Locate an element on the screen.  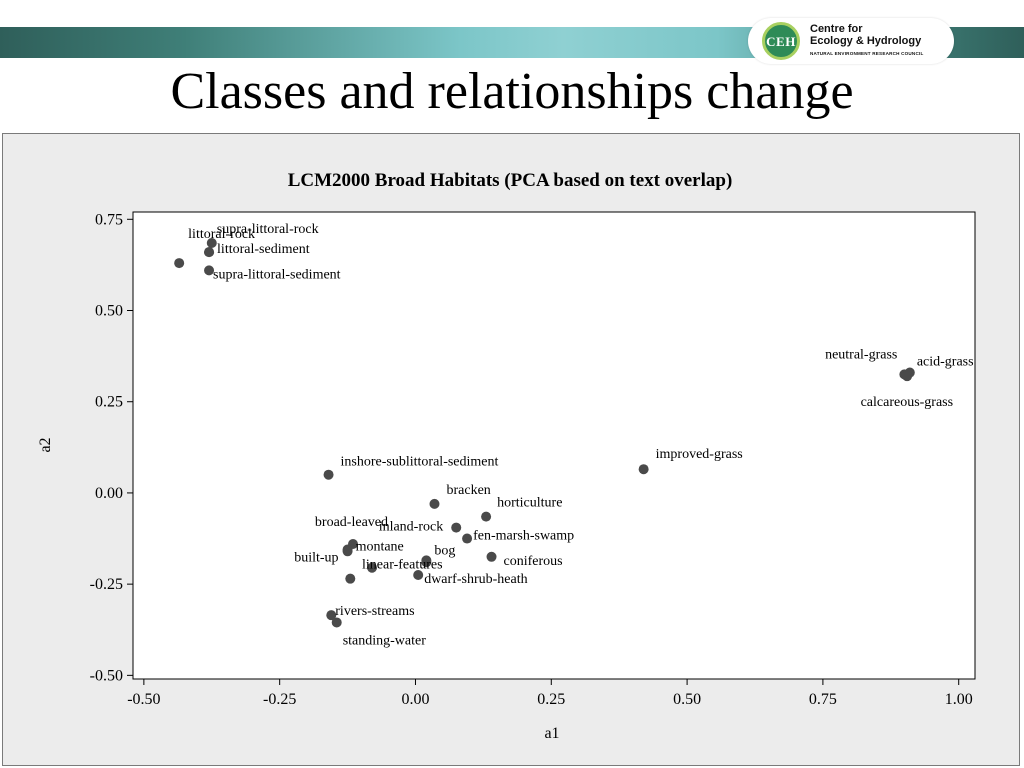
ceh-logo-emblem: CEH is located at coordinates (781, 41).